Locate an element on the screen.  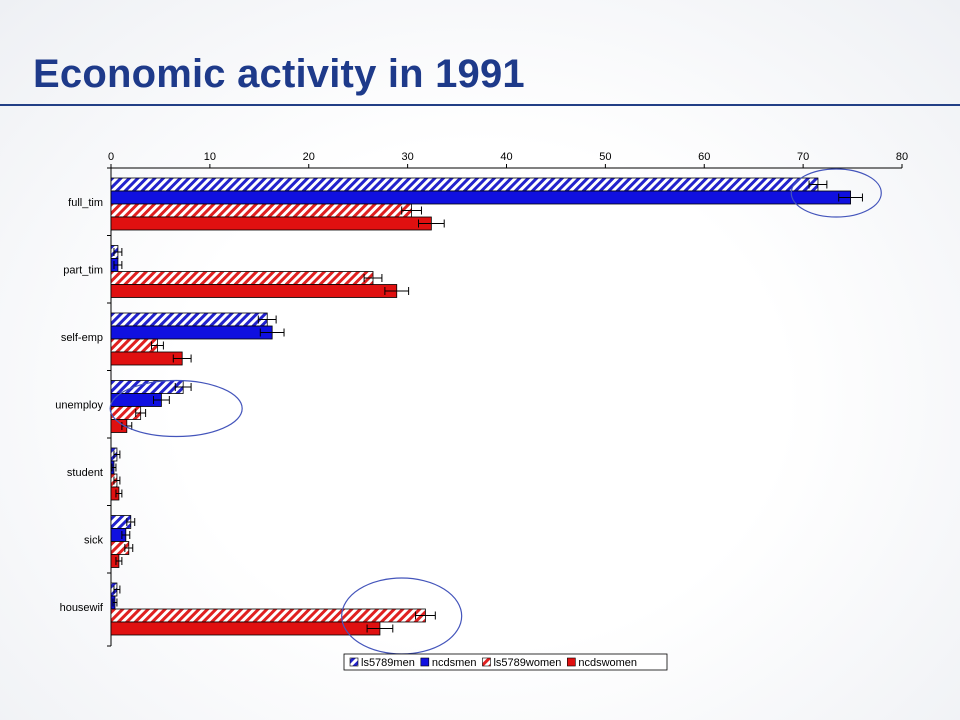
highlight-ellipse-fulltime-men is located at coordinates (836, 193).